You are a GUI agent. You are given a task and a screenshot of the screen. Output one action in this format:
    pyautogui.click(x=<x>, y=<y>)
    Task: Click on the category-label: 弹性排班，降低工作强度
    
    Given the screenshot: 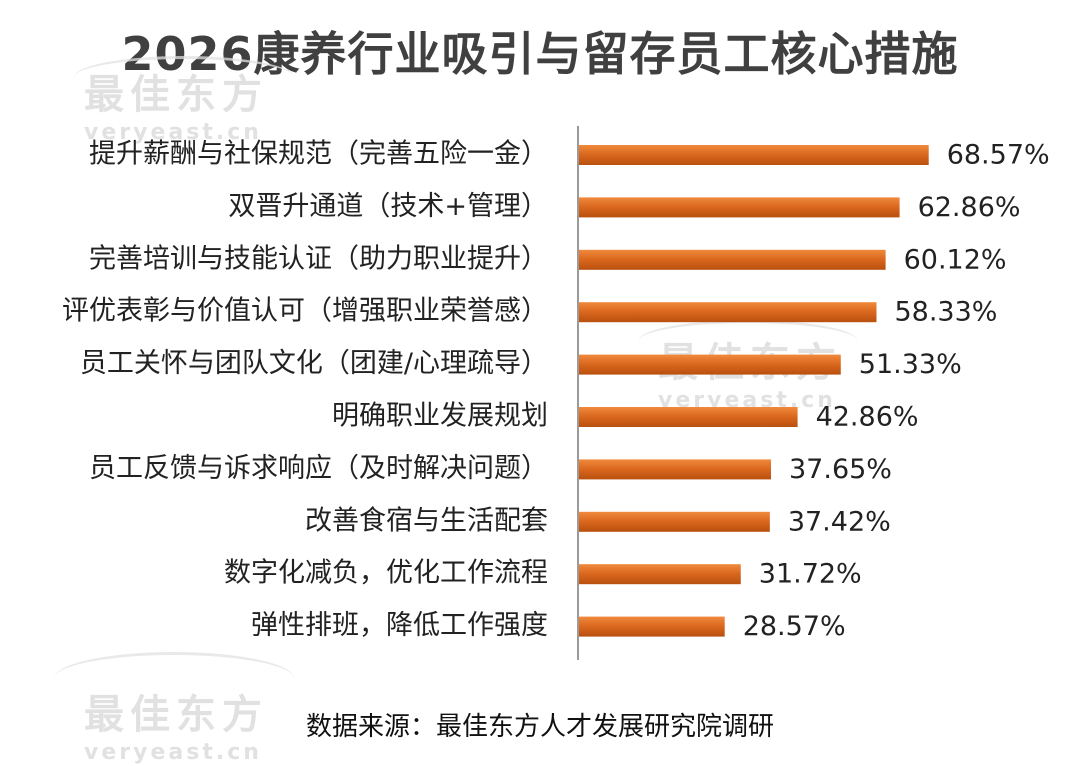 What is the action you would take?
    pyautogui.click(x=399, y=625)
    